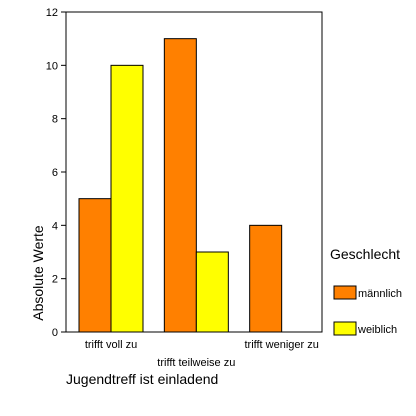 This screenshot has height=416, width=416. I want to click on y-axis: 0 2 4 6 8 10 12, so click(56, 173).